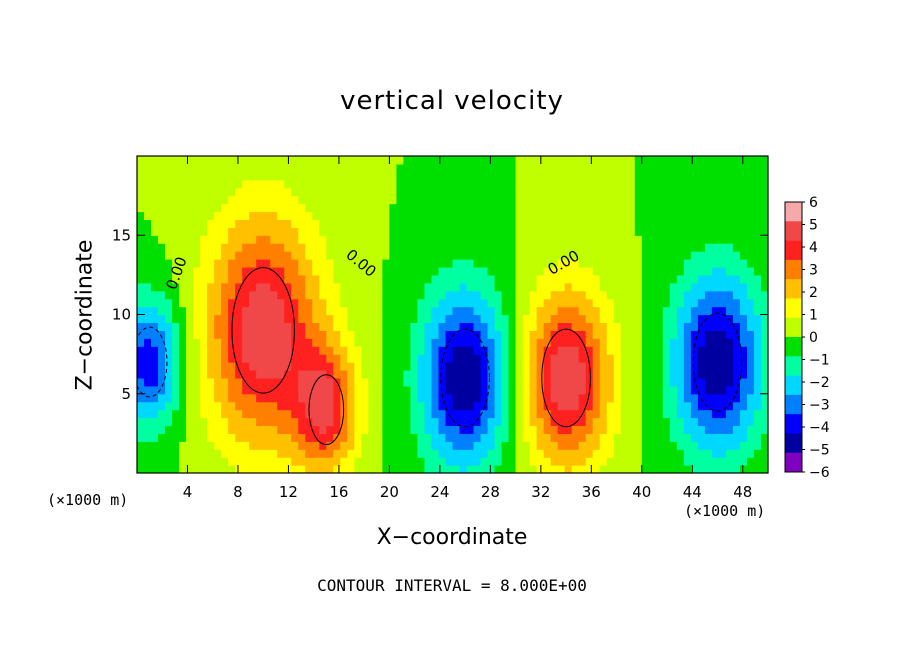 The width and height of the screenshot is (904, 654). Describe the element at coordinates (717, 362) in the screenshot. I see `downdraft-contour` at that location.